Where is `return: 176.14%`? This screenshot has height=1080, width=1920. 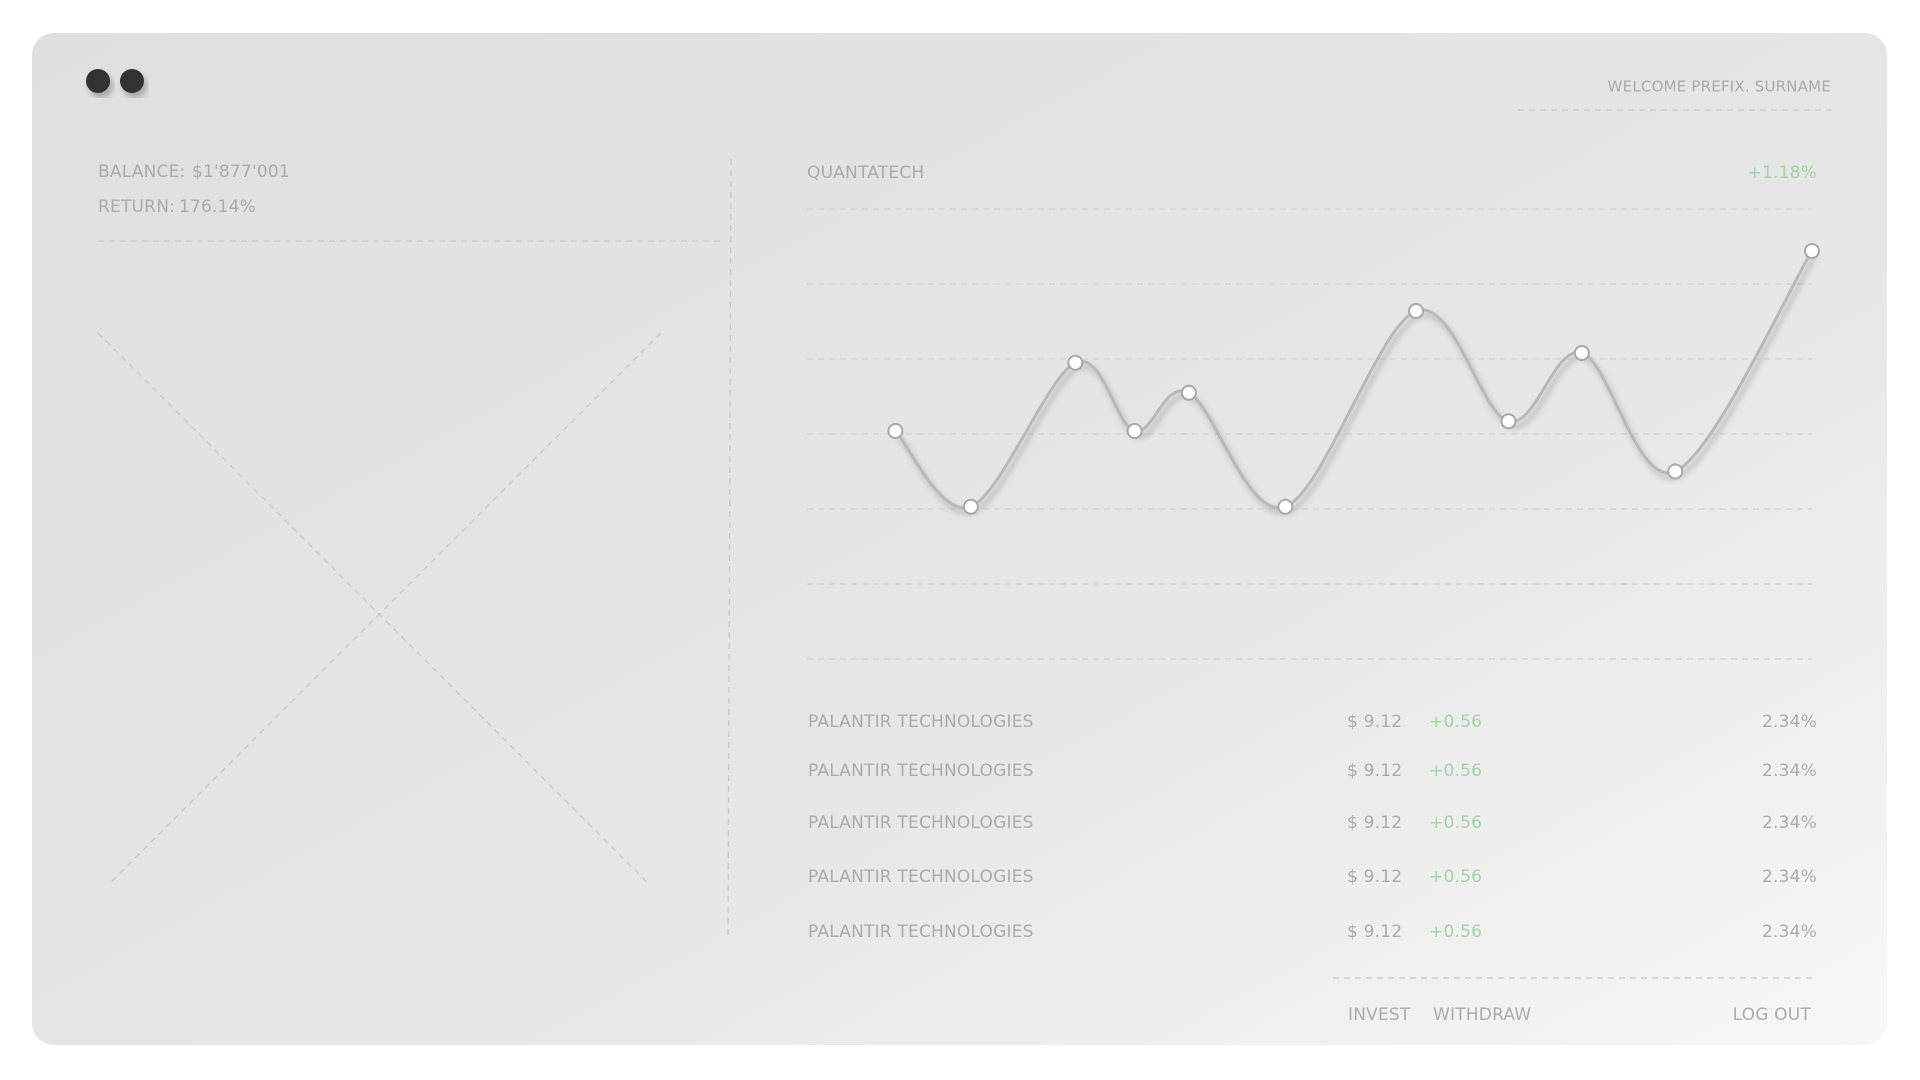 return: 176.14% is located at coordinates (217, 207).